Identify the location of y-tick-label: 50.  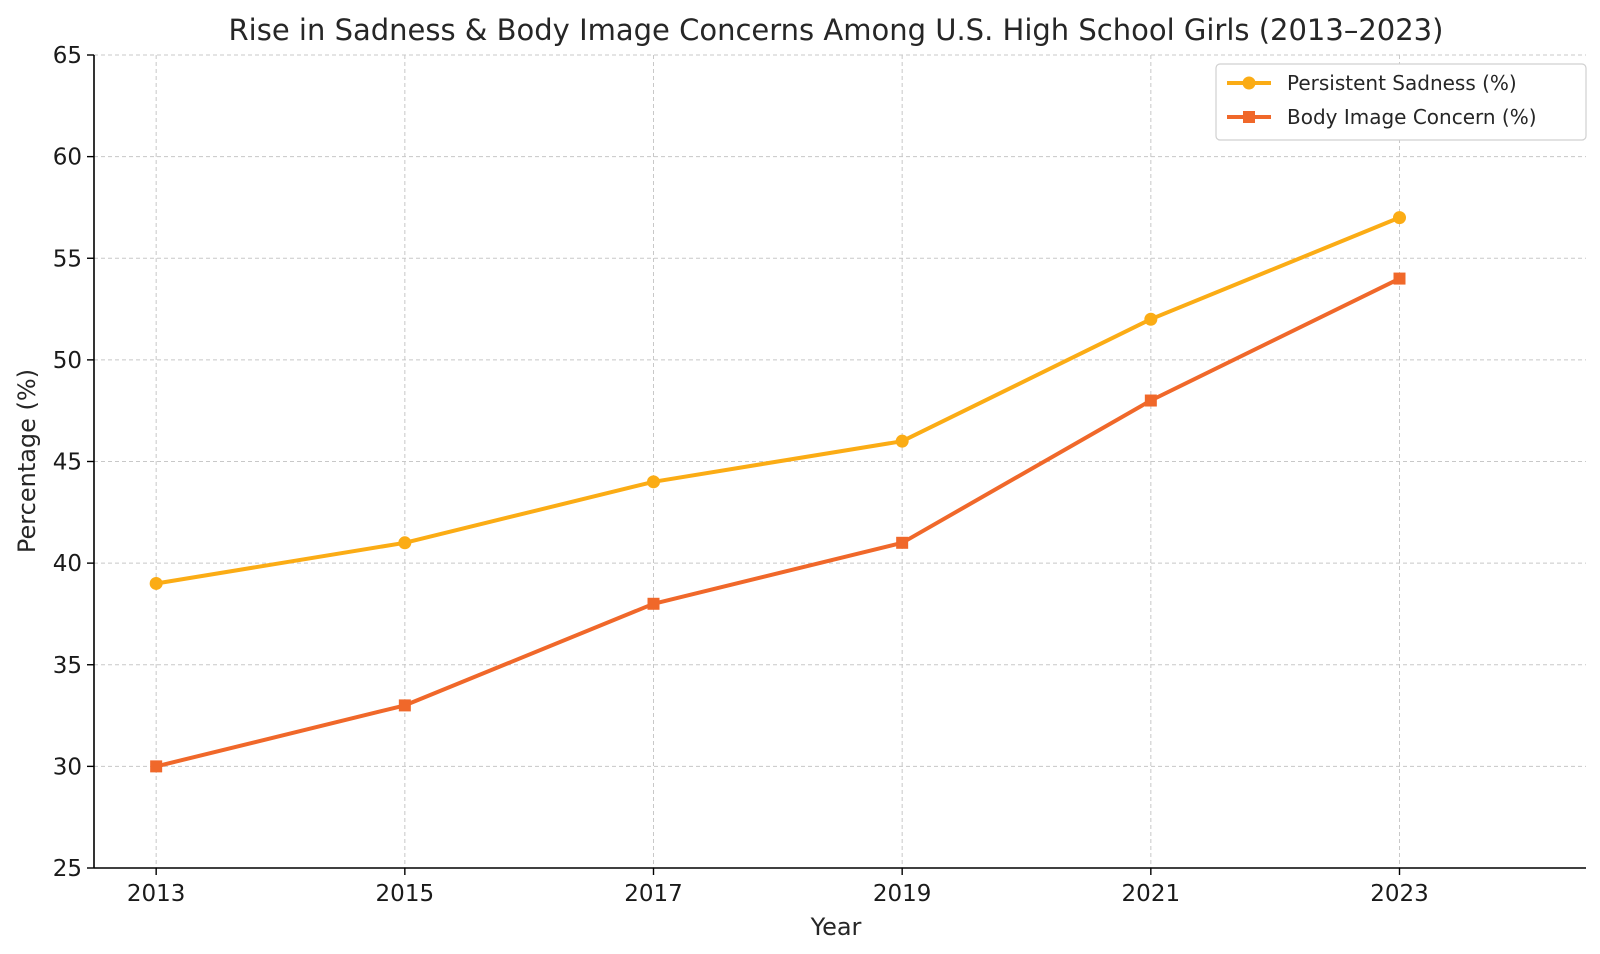
(67, 361).